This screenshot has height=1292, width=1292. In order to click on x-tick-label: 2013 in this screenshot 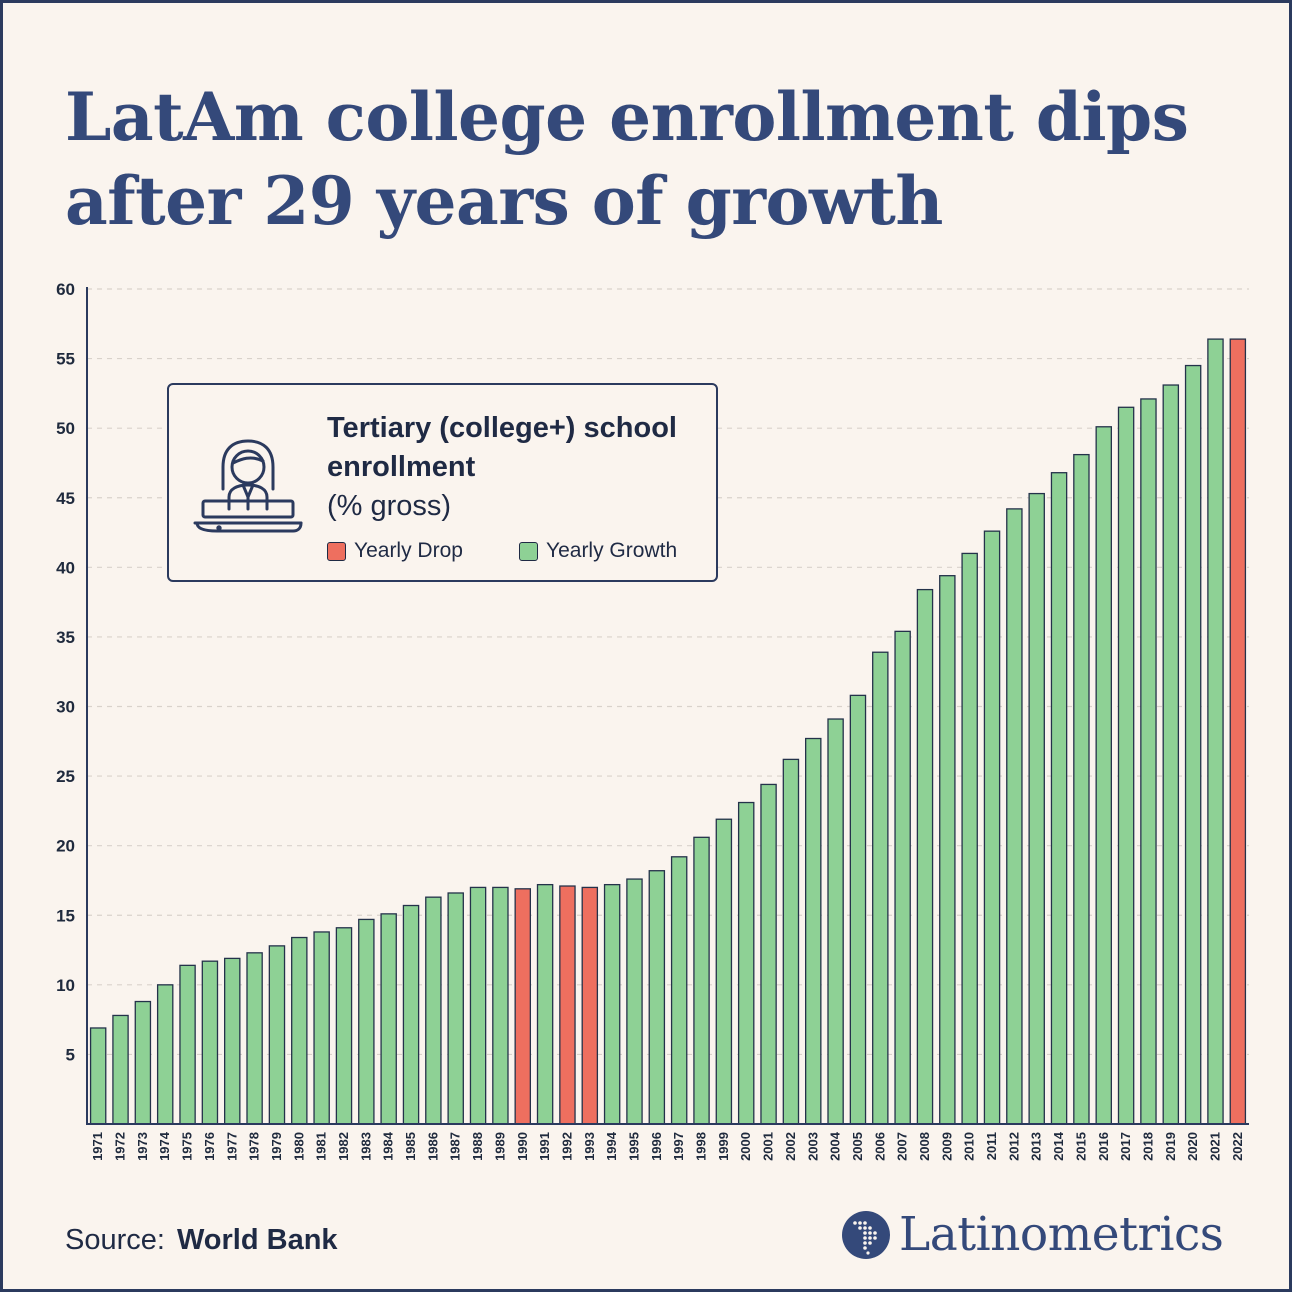, I will do `click(1036, 1146)`.